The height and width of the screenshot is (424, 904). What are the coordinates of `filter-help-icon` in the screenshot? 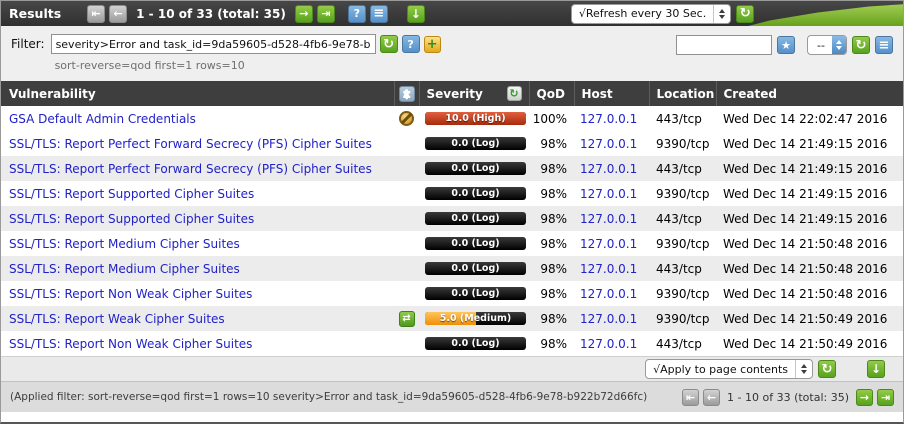 It's located at (410, 44).